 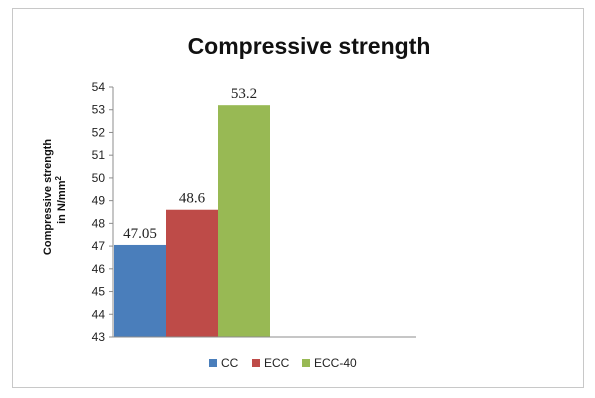 What do you see at coordinates (309, 46) in the screenshot?
I see `chart-title: Compressive strength` at bounding box center [309, 46].